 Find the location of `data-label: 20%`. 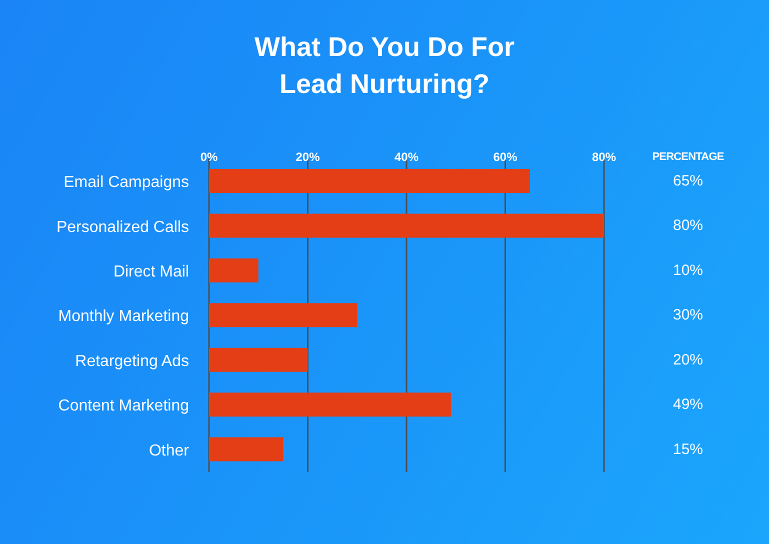

data-label: 20% is located at coordinates (688, 359).